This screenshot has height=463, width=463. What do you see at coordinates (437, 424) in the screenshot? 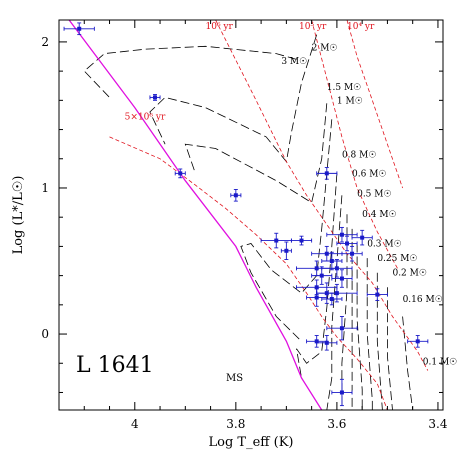
I see `x-tick-label: 3.4` at bounding box center [437, 424].